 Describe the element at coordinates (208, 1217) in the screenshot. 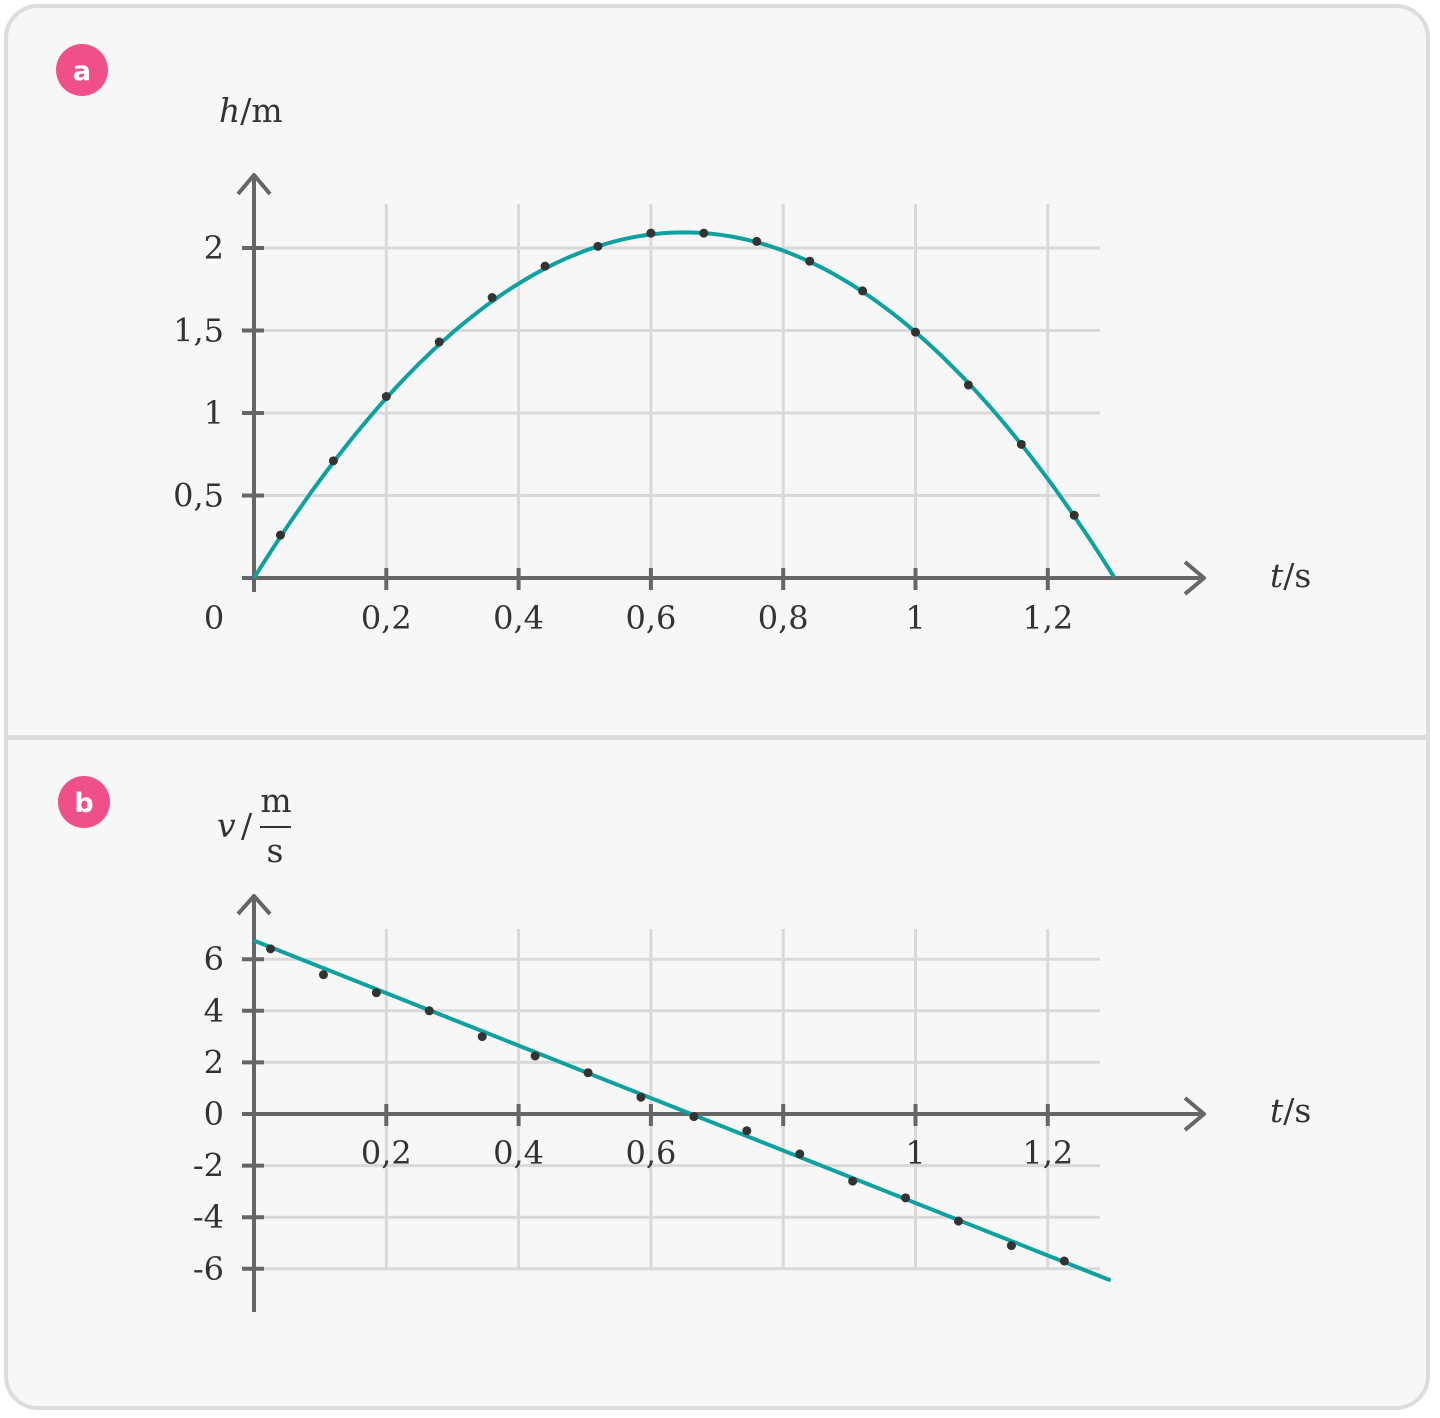

I see `y-tick-label-b: -4` at that location.